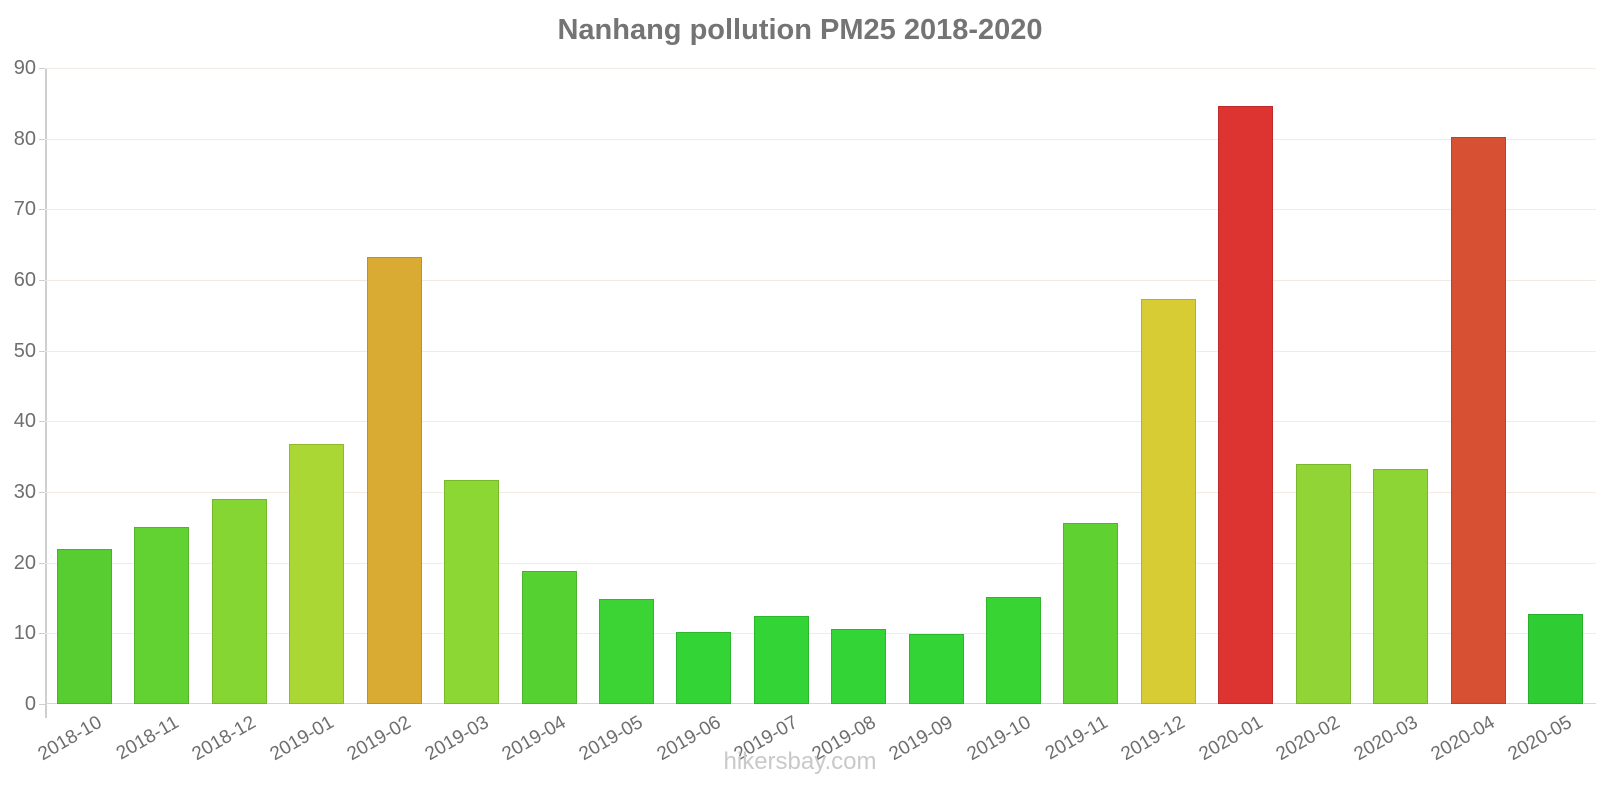  Describe the element at coordinates (24, 421) in the screenshot. I see `y-tick-label: 40` at that location.